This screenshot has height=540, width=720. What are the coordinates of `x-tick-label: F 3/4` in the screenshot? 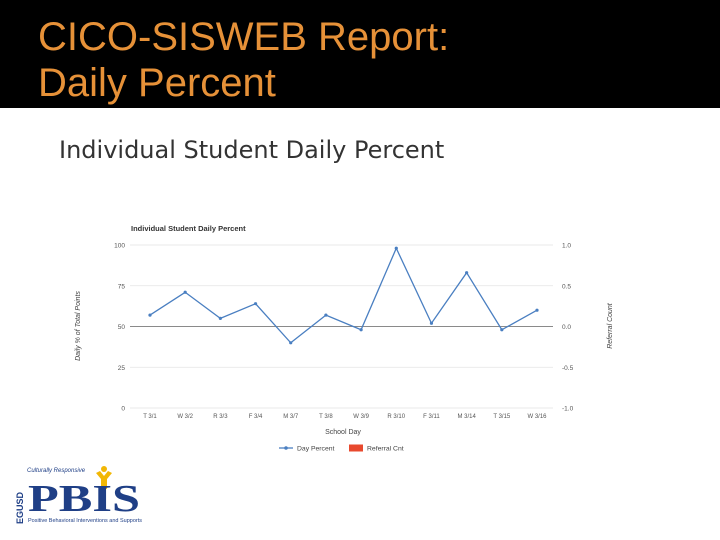 It's located at (256, 417).